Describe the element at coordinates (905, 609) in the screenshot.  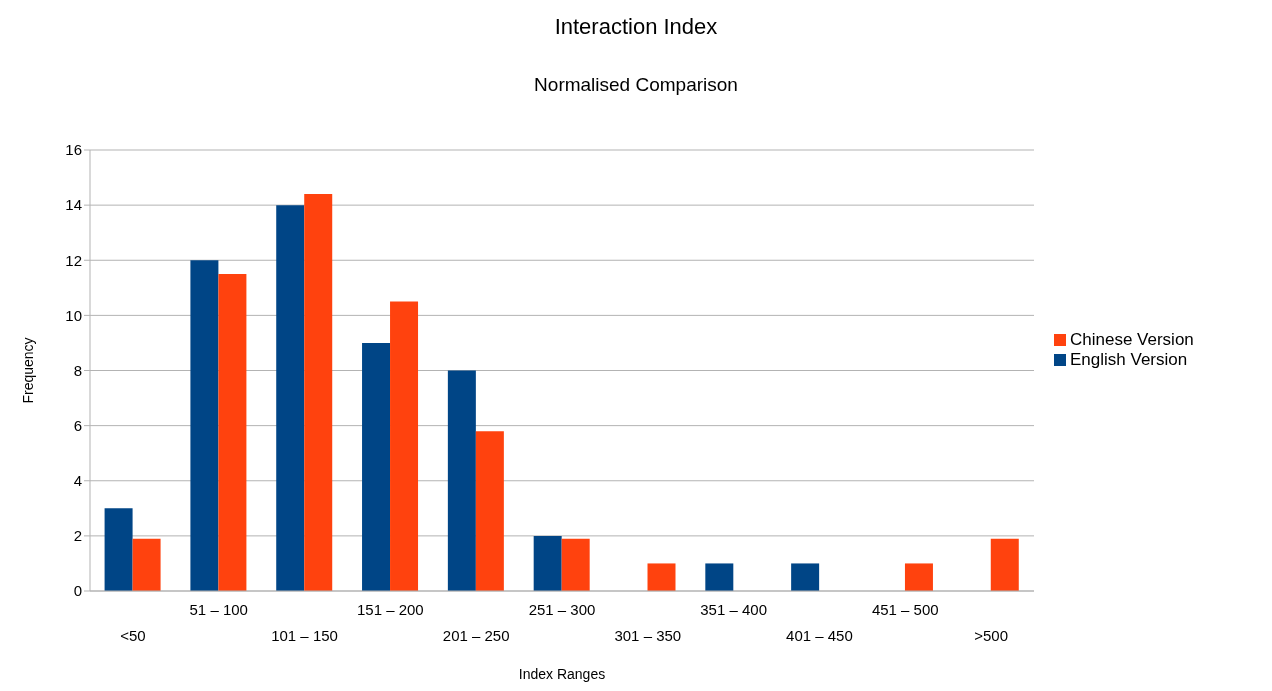
I see `x-tick-label: 451 – 500` at that location.